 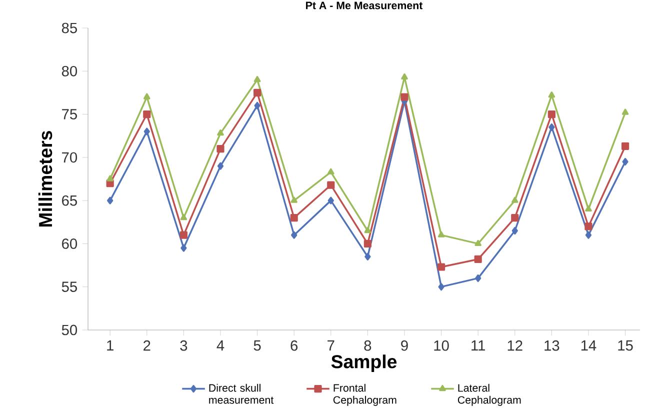 I want to click on y-tick-label: 60, so click(x=70, y=243).